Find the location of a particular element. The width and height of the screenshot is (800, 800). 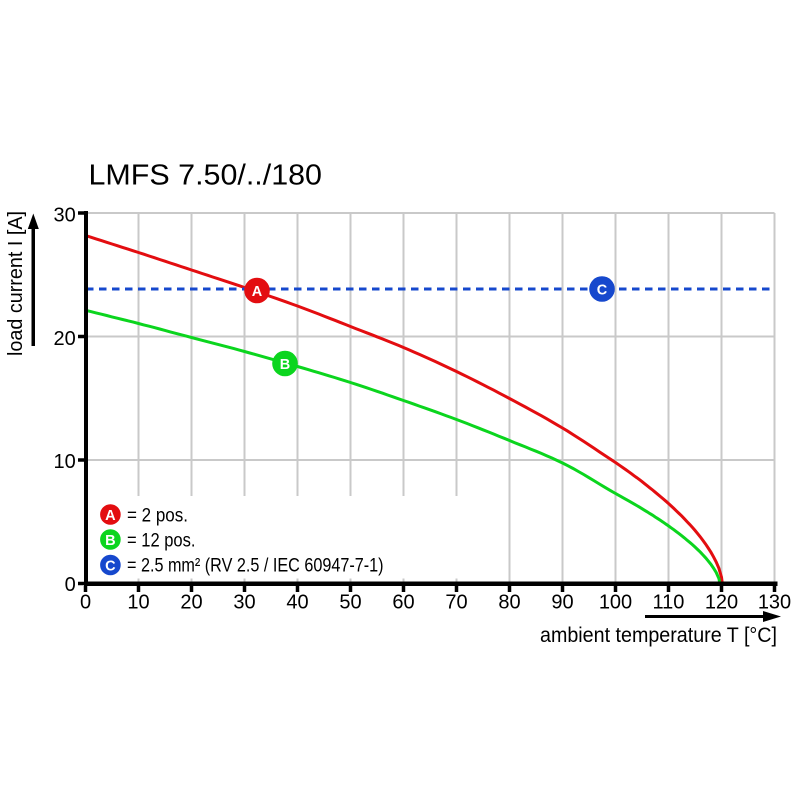

svg-text: 120 is located at coordinates (721, 602).